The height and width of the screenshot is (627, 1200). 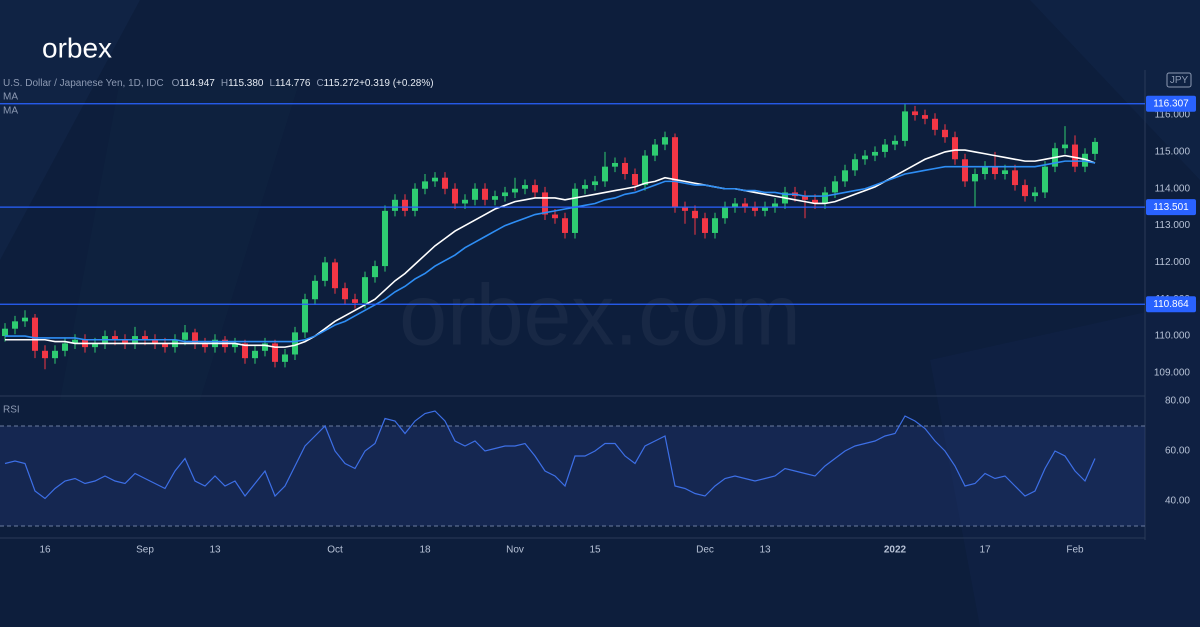 I want to click on level-box, so click(x=1171, y=207).